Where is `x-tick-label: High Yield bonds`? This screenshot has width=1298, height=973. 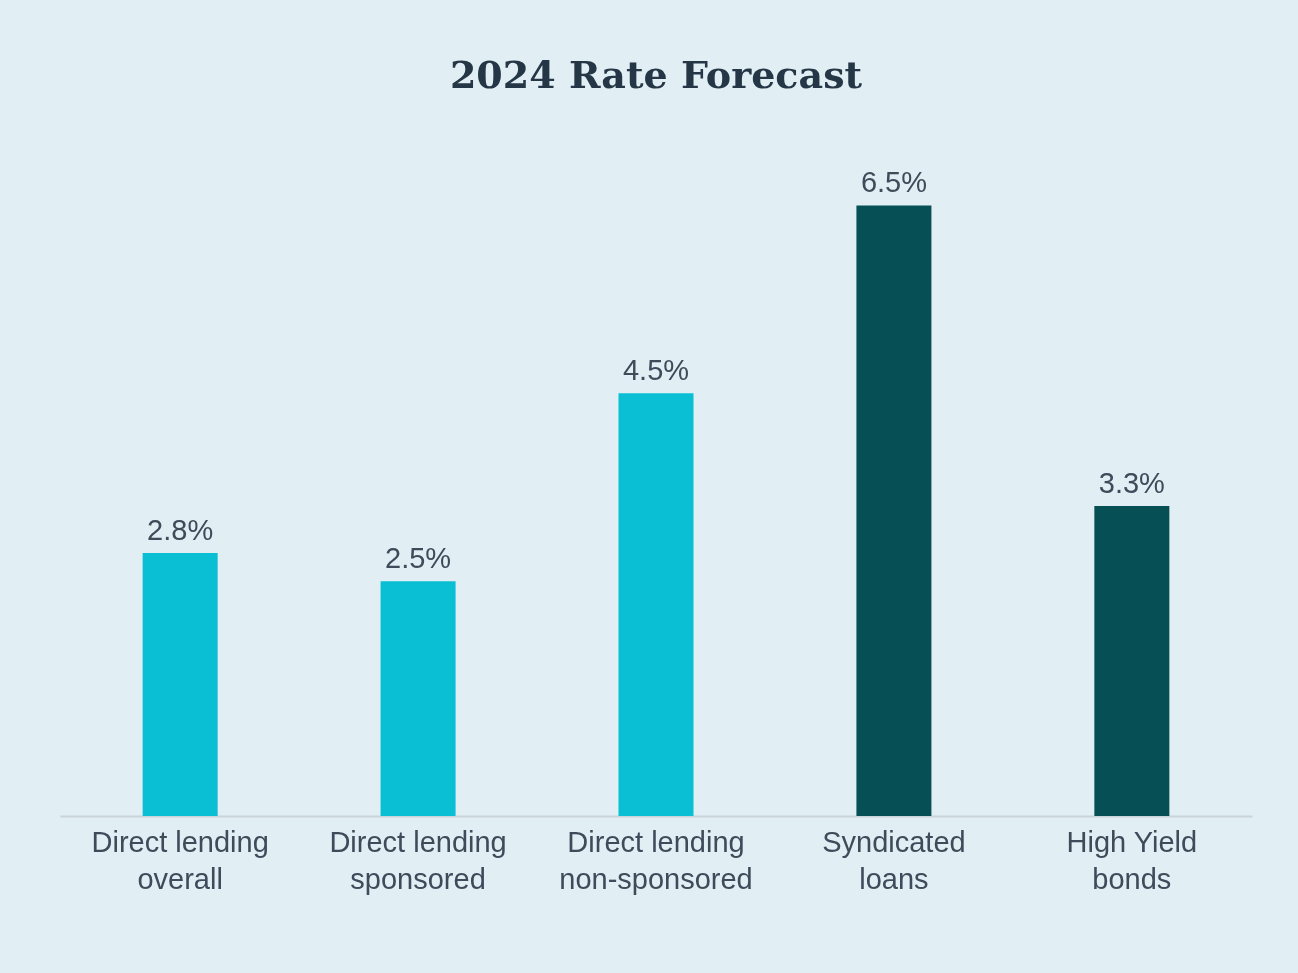
x-tick-label: High Yield bonds is located at coordinates (1132, 860).